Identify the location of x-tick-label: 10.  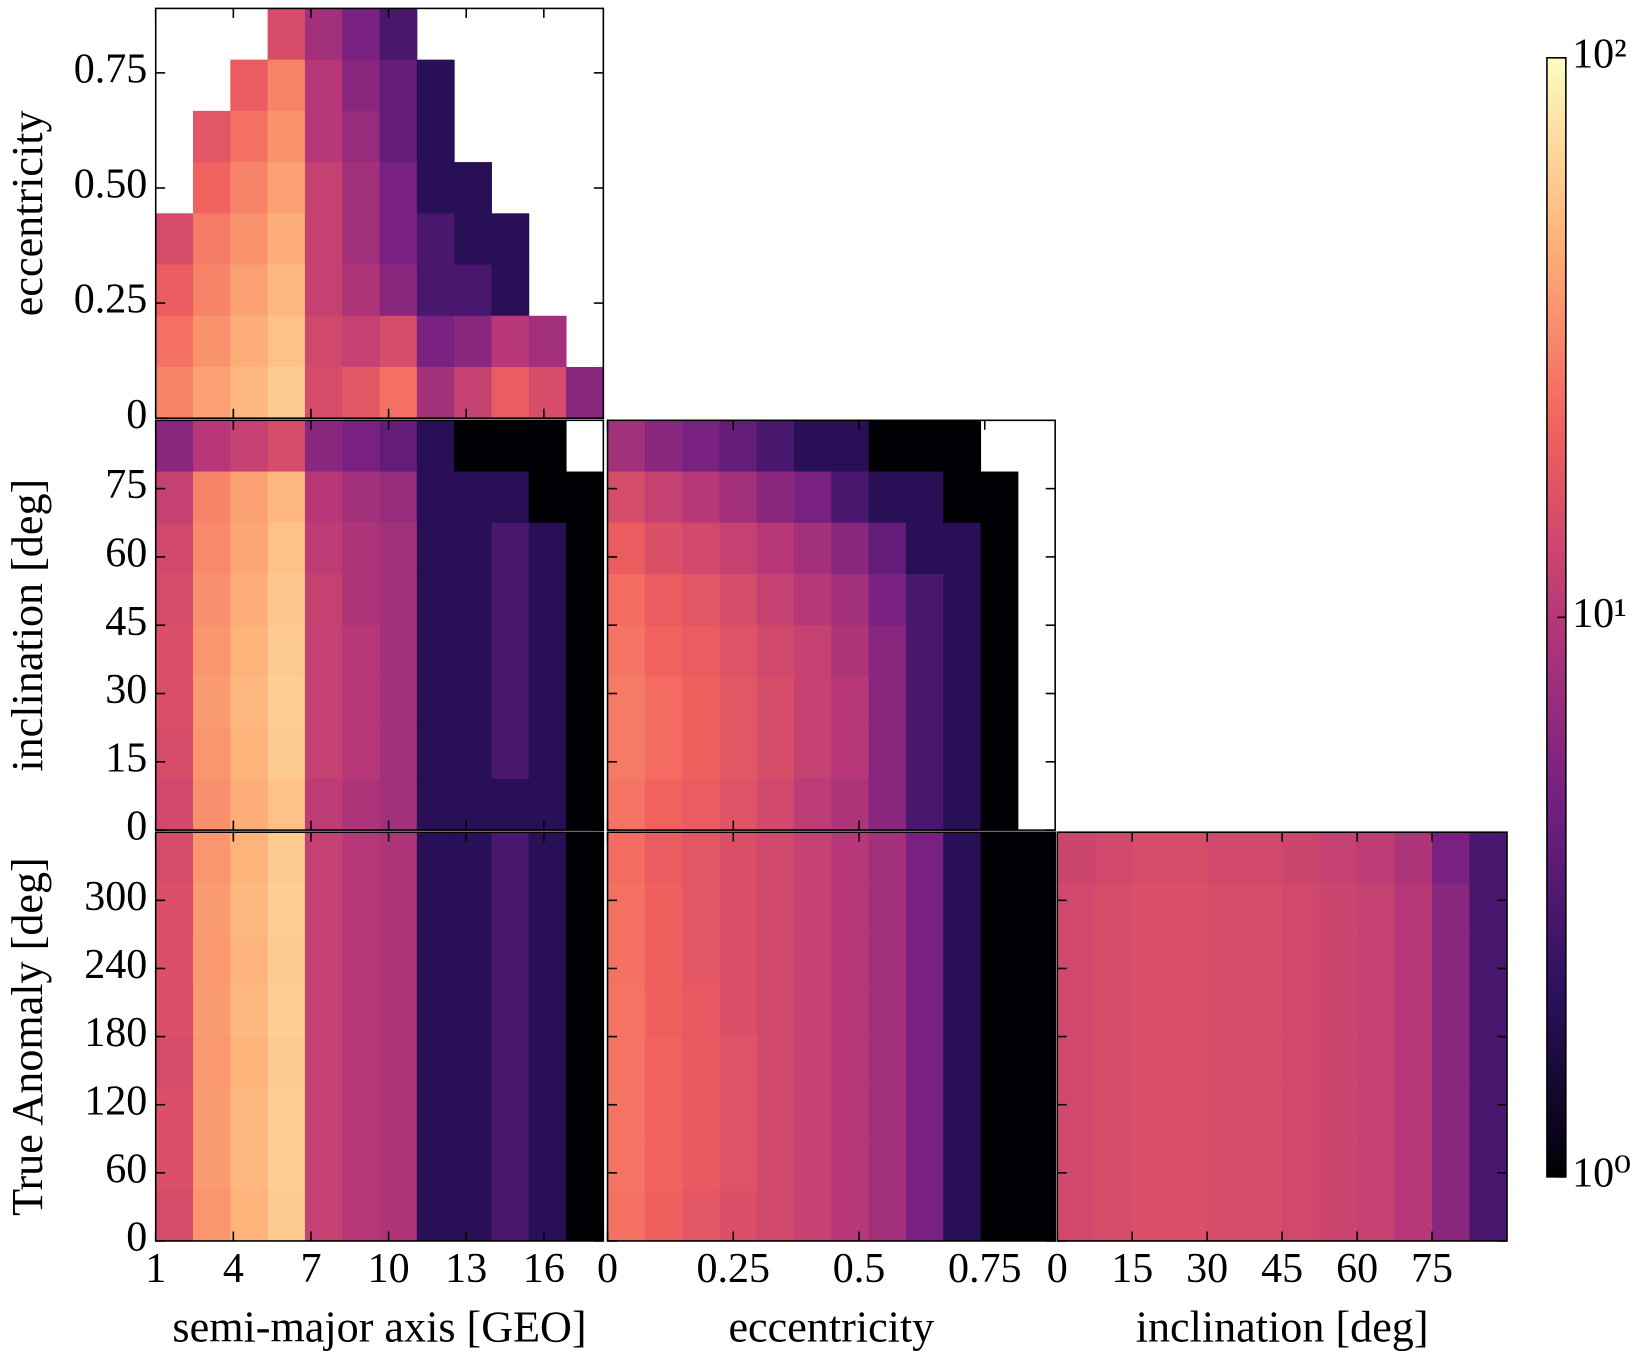
(389, 1269).